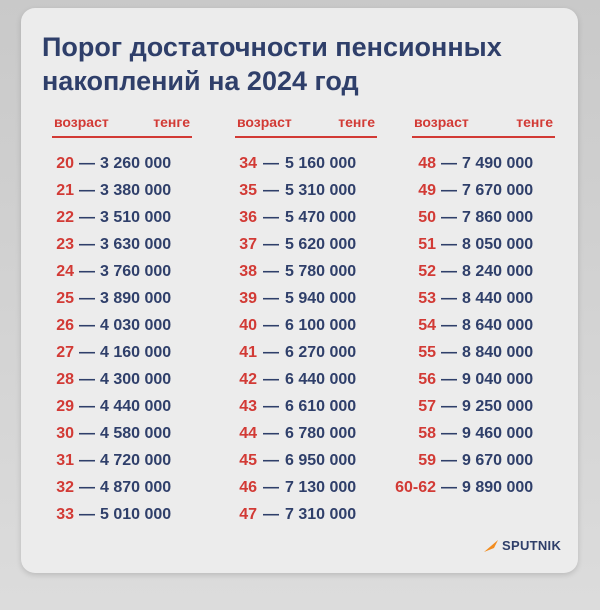 This screenshot has height=610, width=600. What do you see at coordinates (427, 325) in the screenshot?
I see `age-value: 54` at bounding box center [427, 325].